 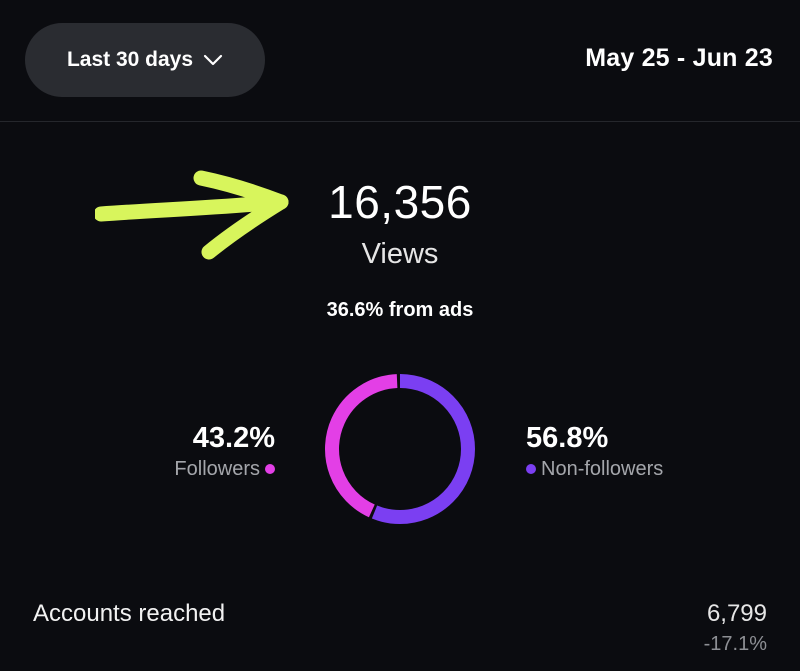 I want to click on hand-drawn-arrow-icon, so click(x=192, y=215).